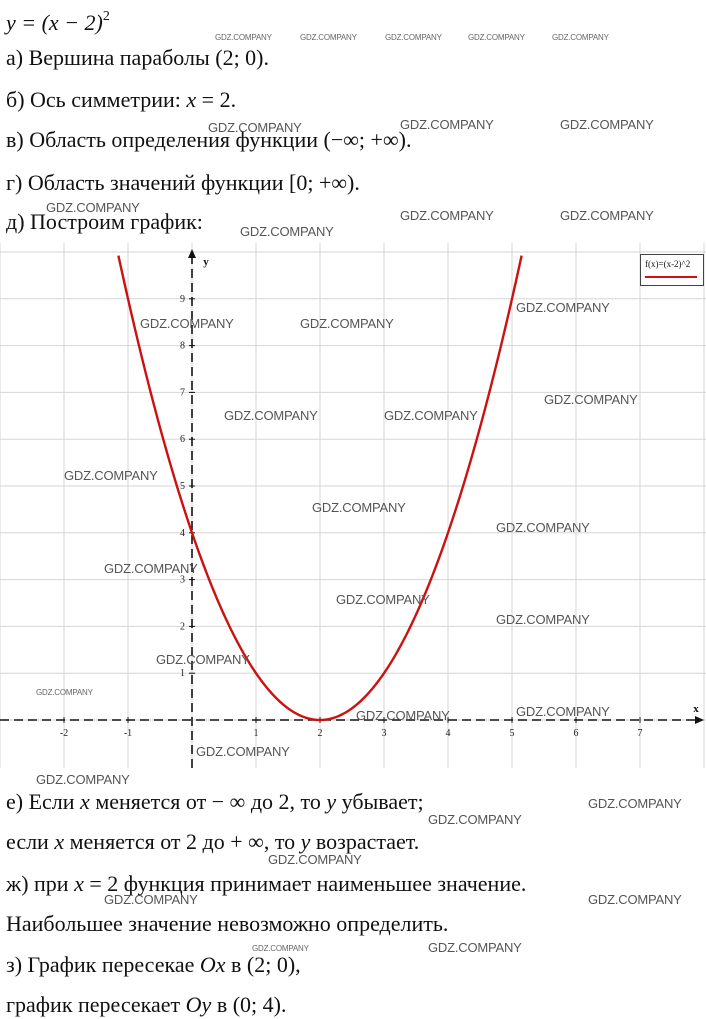 The height and width of the screenshot is (1019, 706). What do you see at coordinates (263, 964) in the screenshot?
I see `item-z-1-b: в (2; 0),` at bounding box center [263, 964].